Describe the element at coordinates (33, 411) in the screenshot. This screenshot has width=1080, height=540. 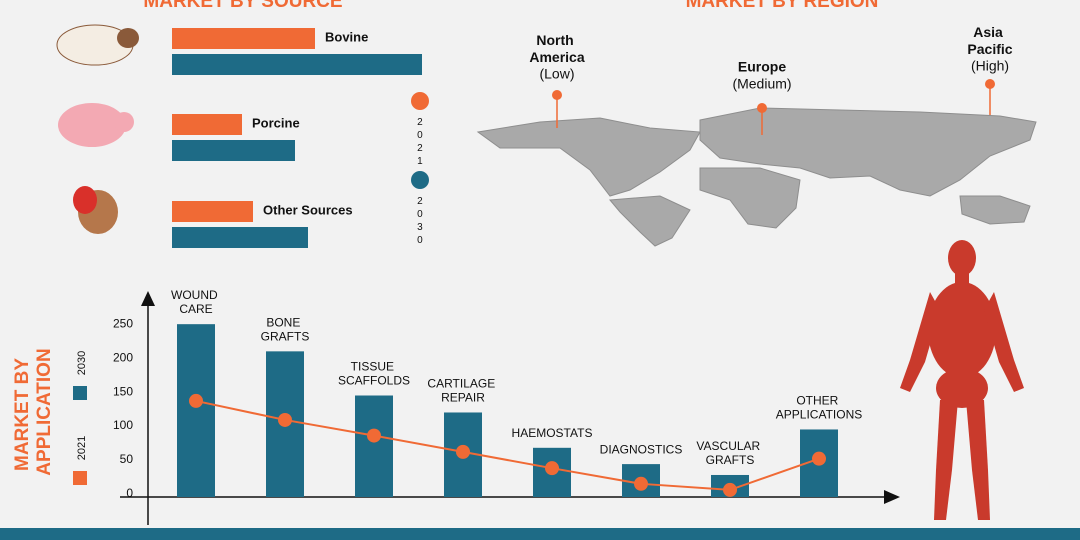
I see `chart-title: MARKET BY APPLICATION` at that location.